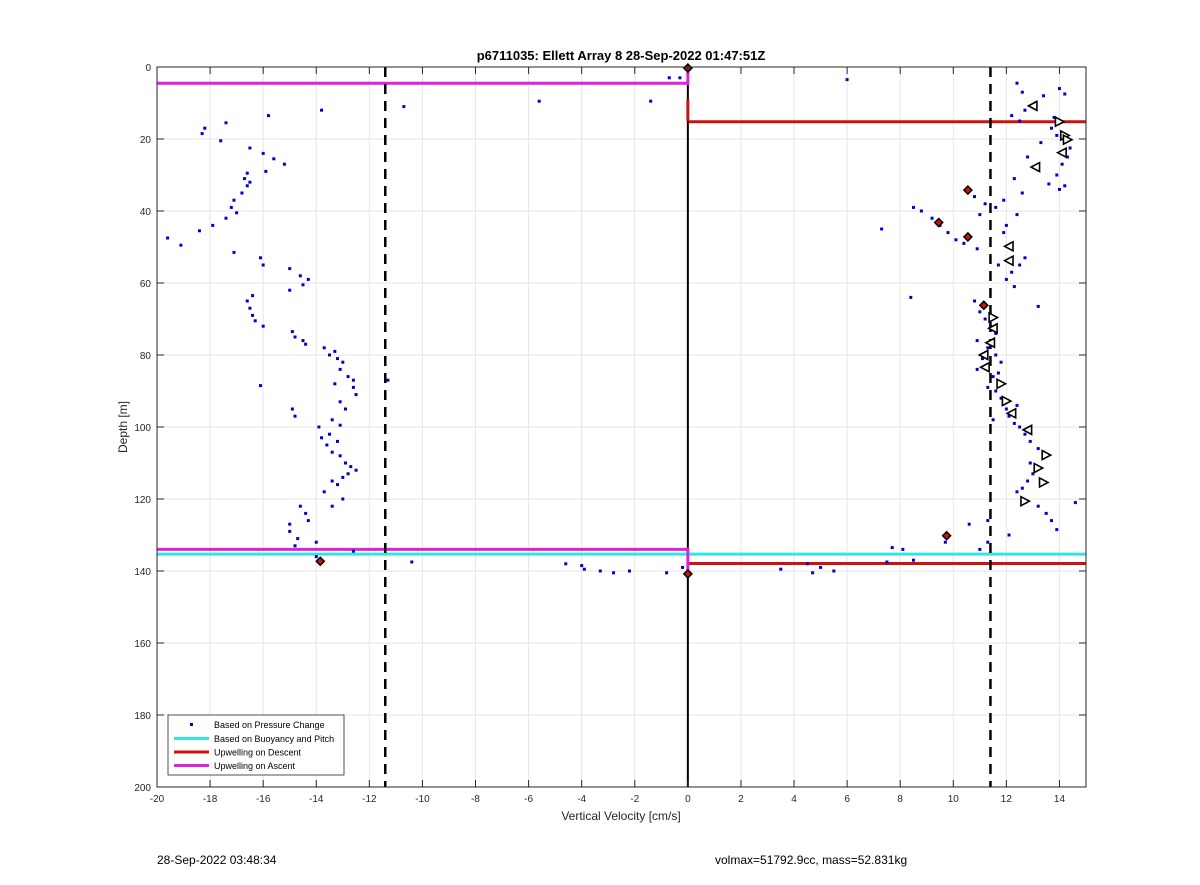  Describe the element at coordinates (142, 716) in the screenshot. I see `y-tick-label: 180` at that location.